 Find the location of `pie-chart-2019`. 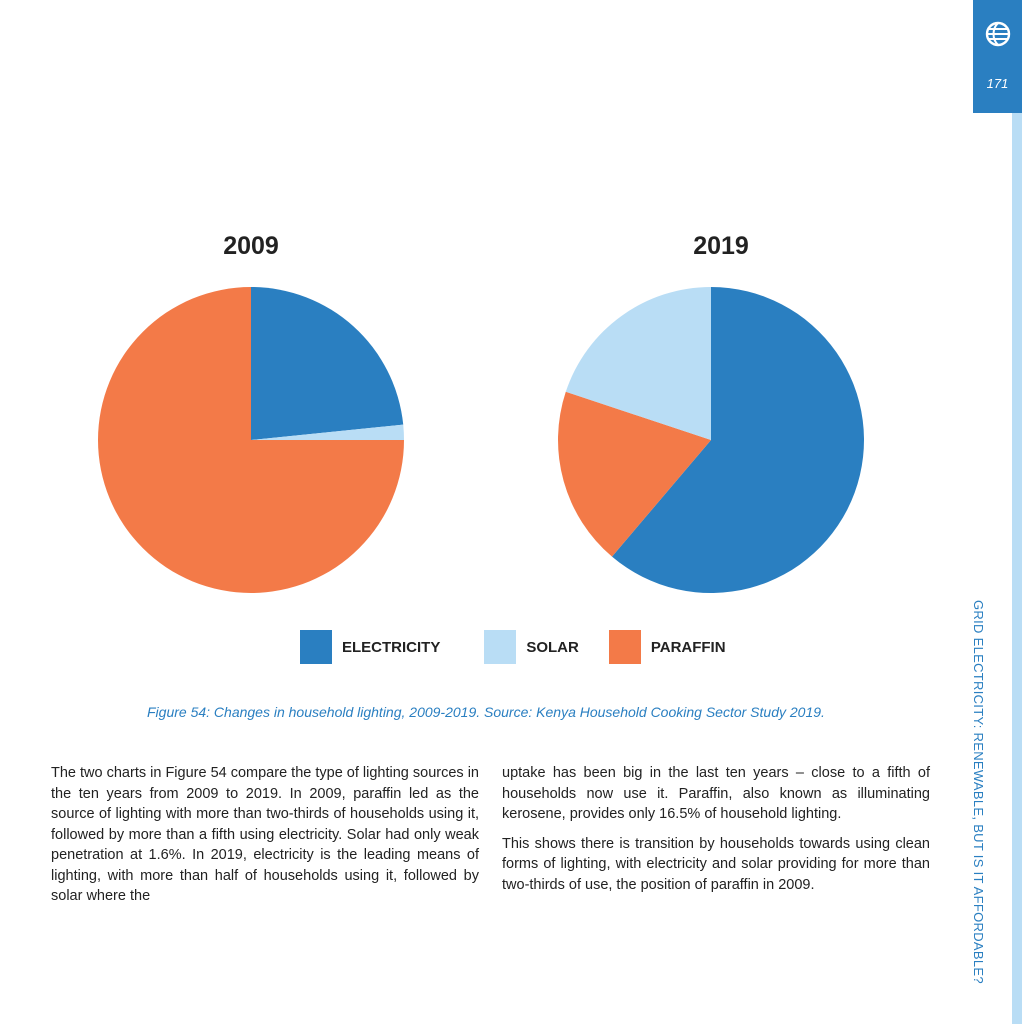

pie-chart-2019 is located at coordinates (711, 440).